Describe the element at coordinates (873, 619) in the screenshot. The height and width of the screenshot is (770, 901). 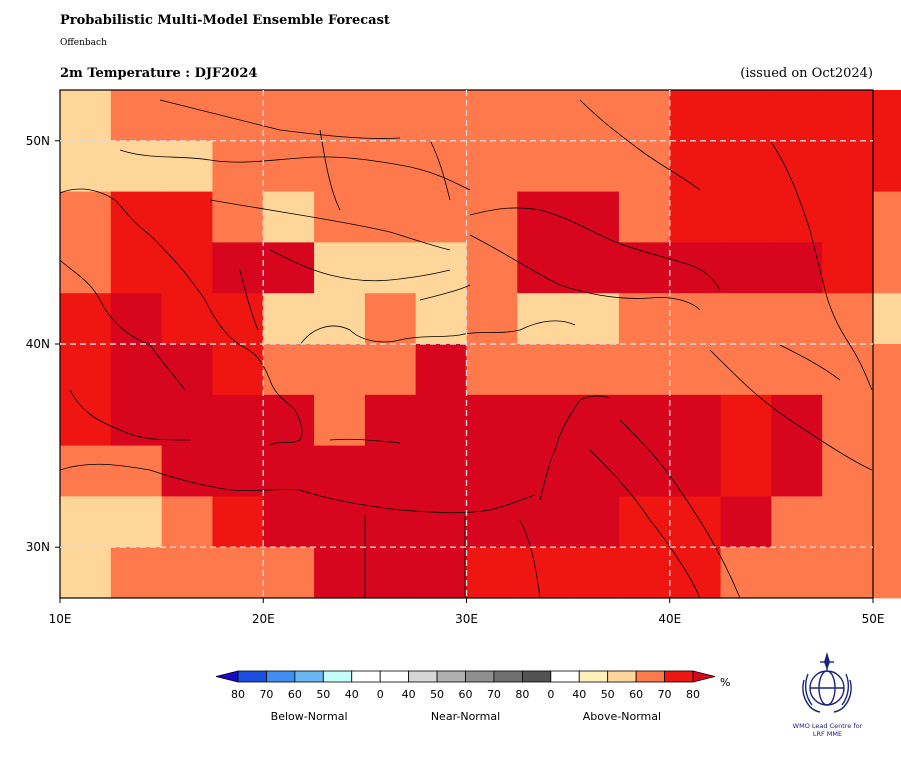
I see `x-tick-label: 50E` at that location.